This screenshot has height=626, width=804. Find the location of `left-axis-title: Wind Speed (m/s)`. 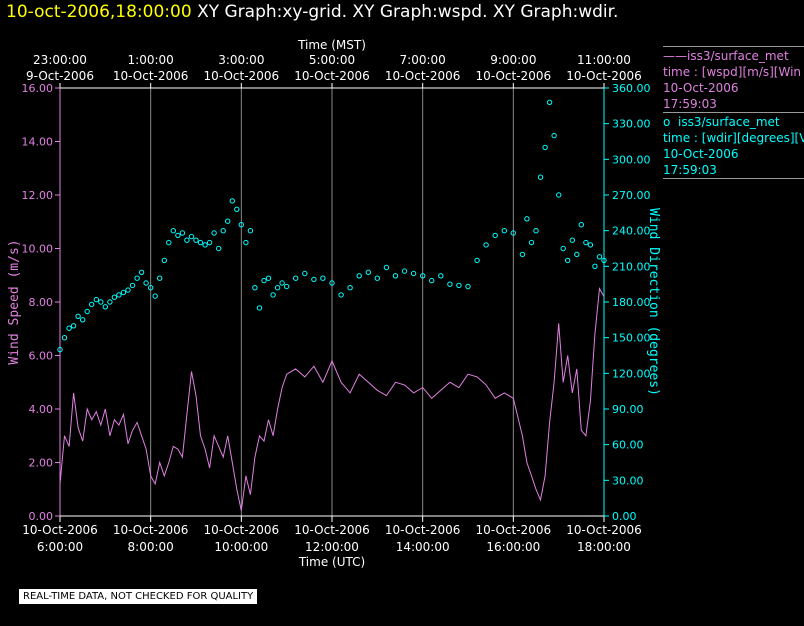

left-axis-title: Wind Speed (m/s) is located at coordinates (14, 301).